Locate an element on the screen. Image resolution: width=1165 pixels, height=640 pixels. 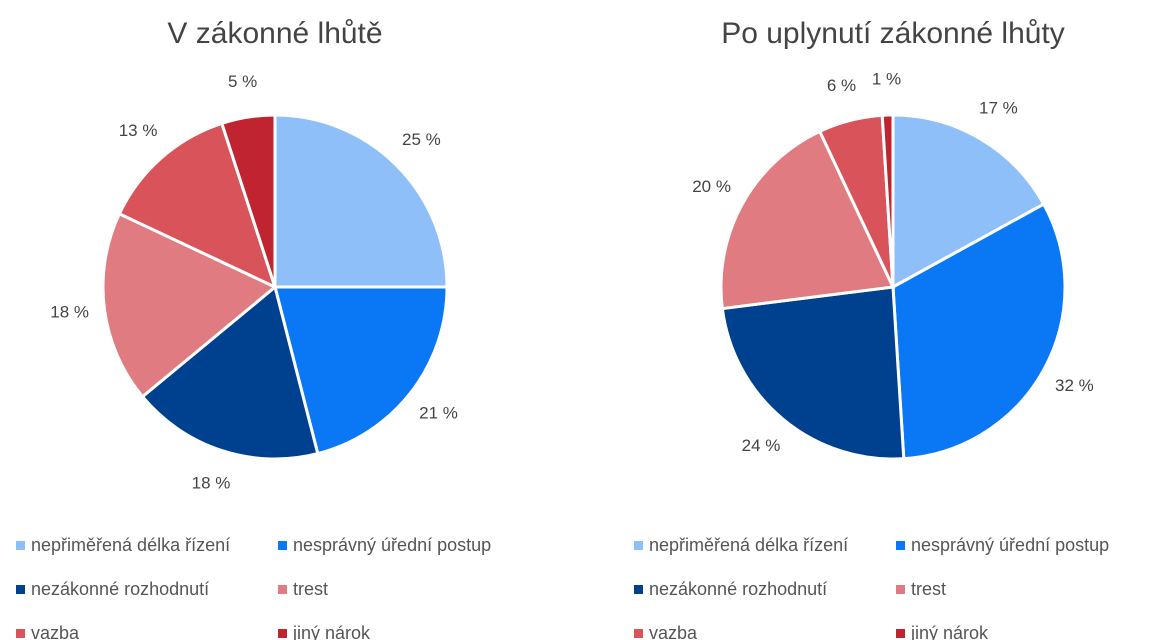
data-label: 5 % is located at coordinates (242, 81).